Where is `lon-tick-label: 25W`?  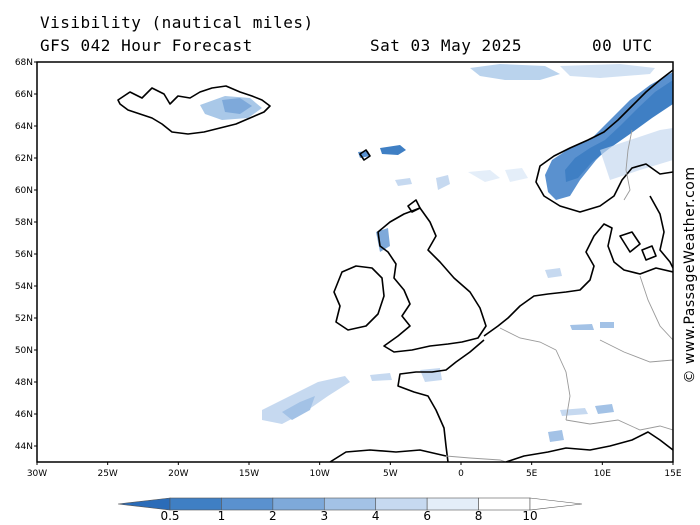
lon-tick-label: 25W is located at coordinates (107, 474).